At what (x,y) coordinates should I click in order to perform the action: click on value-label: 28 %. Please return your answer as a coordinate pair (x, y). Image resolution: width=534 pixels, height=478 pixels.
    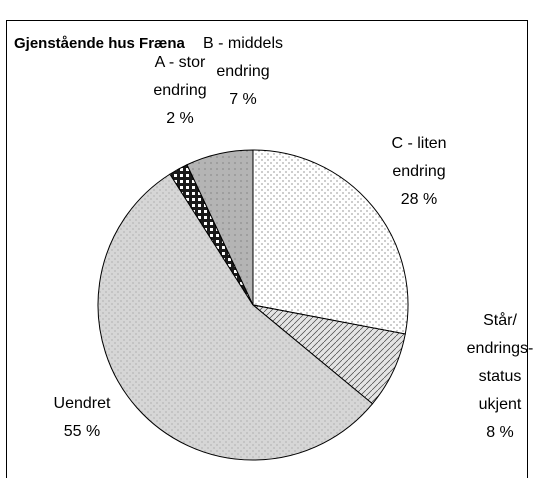
    Looking at the image, I should click on (419, 199).